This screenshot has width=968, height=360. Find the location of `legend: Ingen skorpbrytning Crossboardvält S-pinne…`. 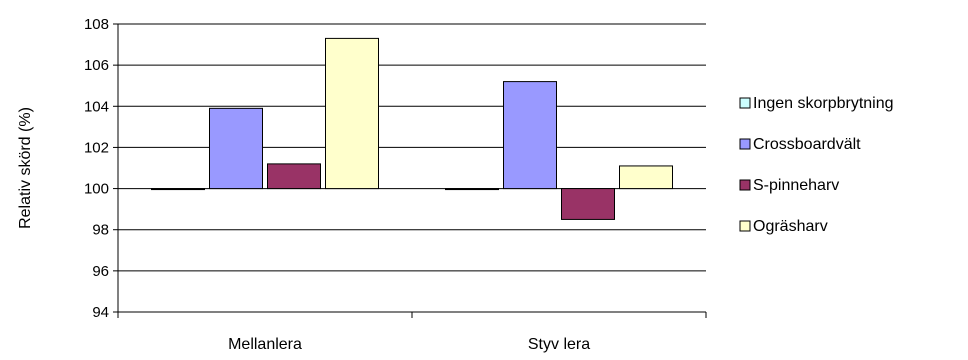

legend: Ingen skorpbrytning Crossboardvält S-pinne… is located at coordinates (816, 165).